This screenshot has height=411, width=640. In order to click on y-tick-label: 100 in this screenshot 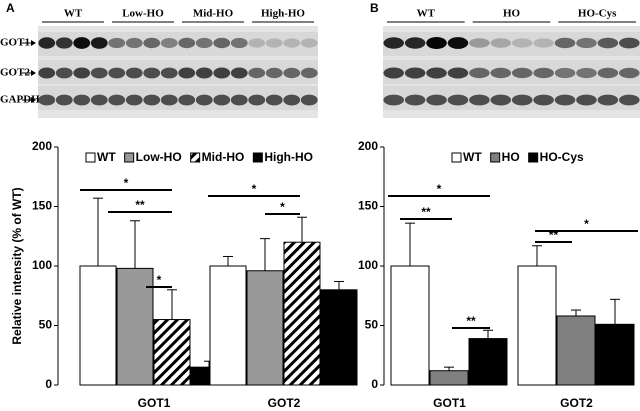, I will do `click(368, 265)`.